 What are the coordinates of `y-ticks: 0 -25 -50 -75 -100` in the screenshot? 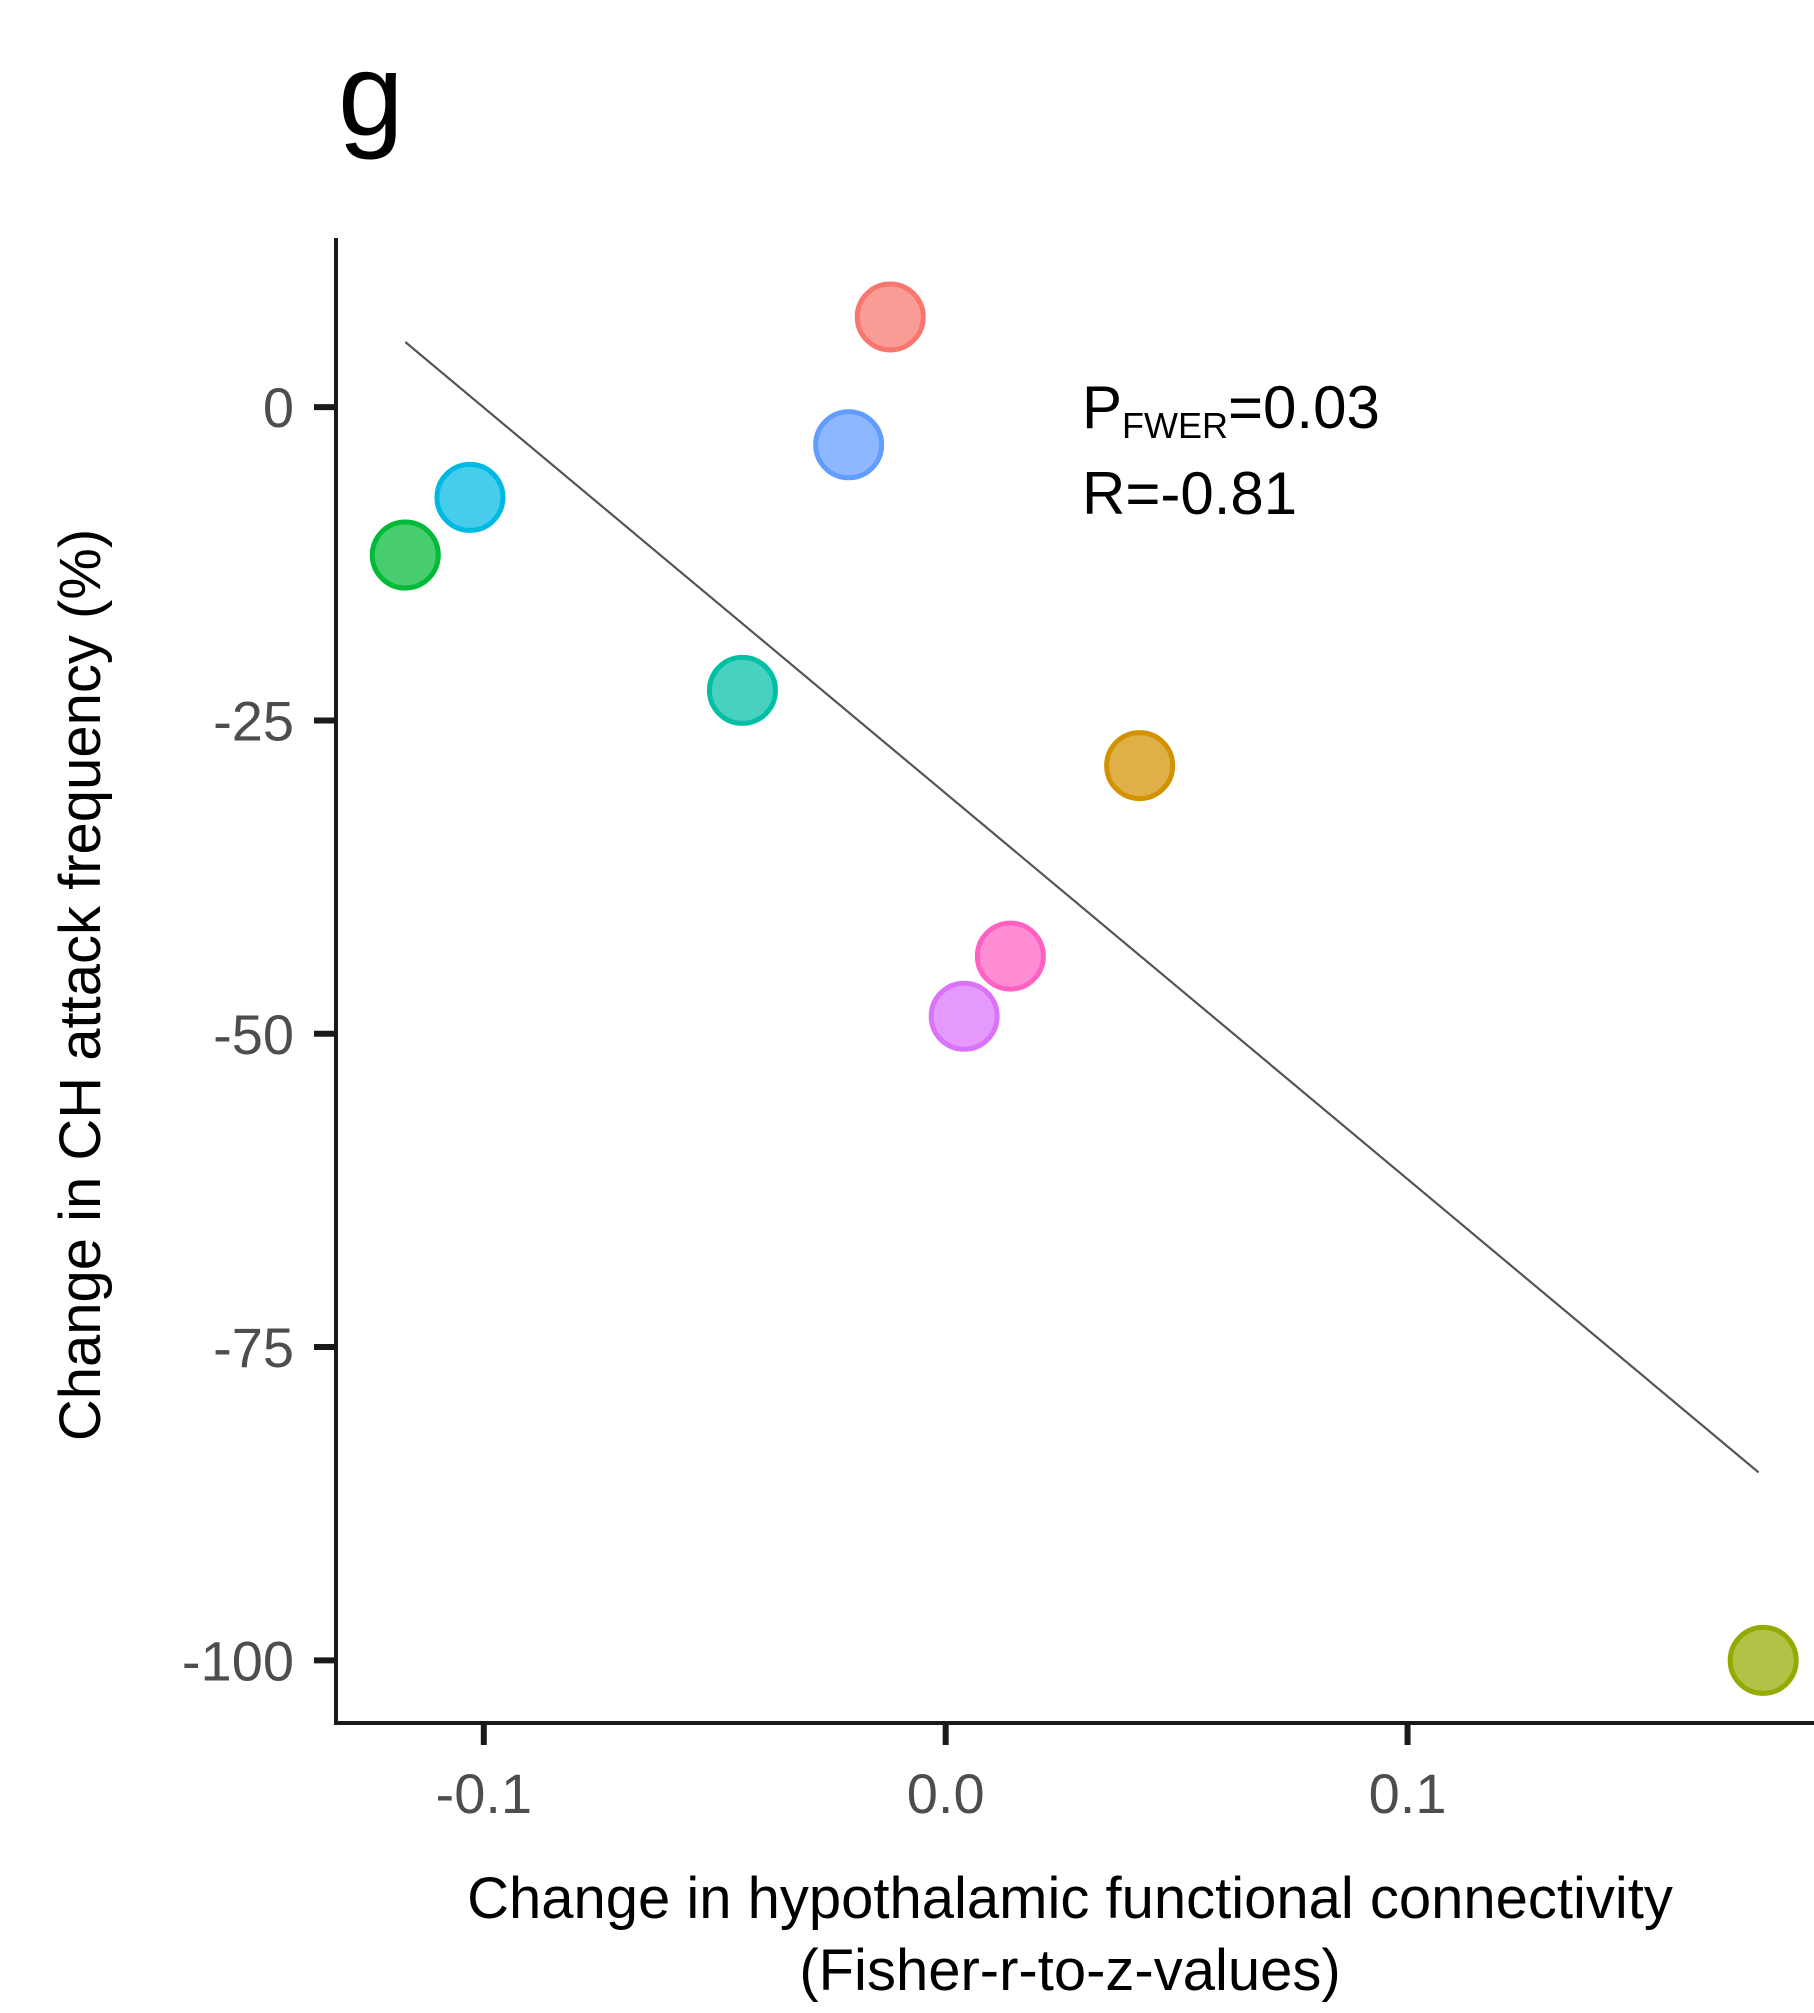 It's located at (259, 1034).